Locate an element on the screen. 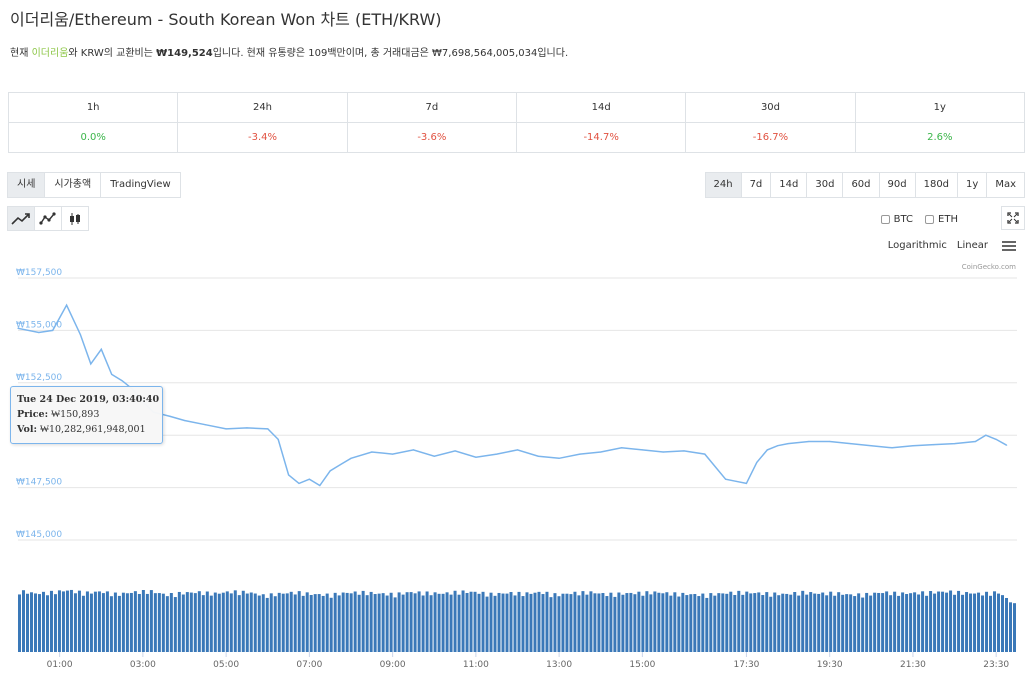  linear-button: Linear is located at coordinates (972, 245).